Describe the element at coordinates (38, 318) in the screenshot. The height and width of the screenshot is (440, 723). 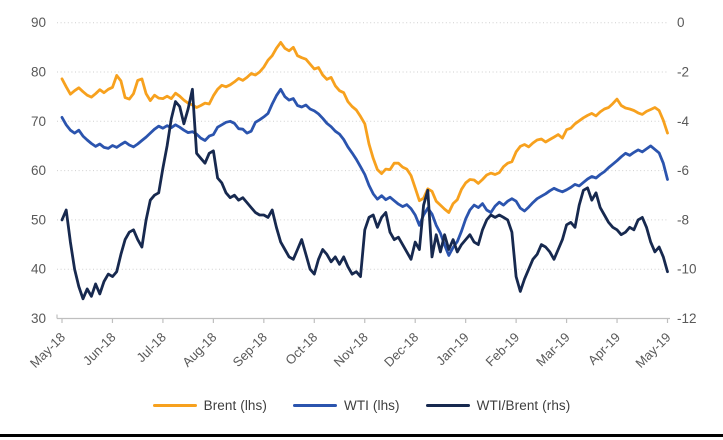
I see `left-axis-tick-label: 30` at that location.